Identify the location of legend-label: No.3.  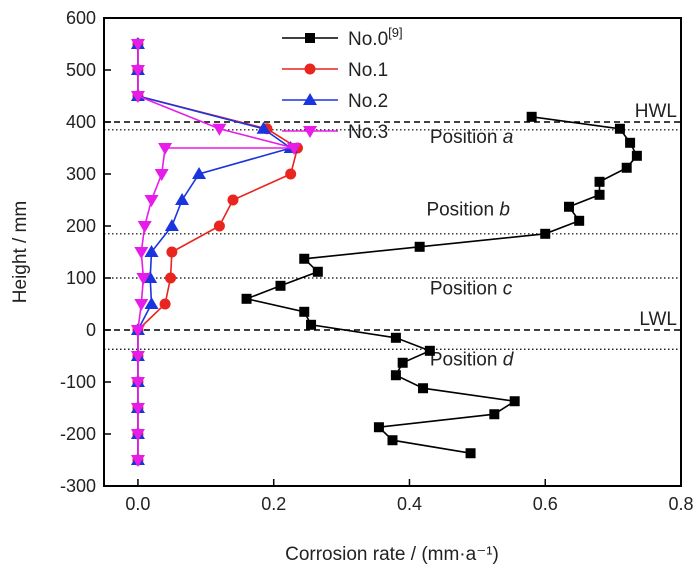
(368, 132).